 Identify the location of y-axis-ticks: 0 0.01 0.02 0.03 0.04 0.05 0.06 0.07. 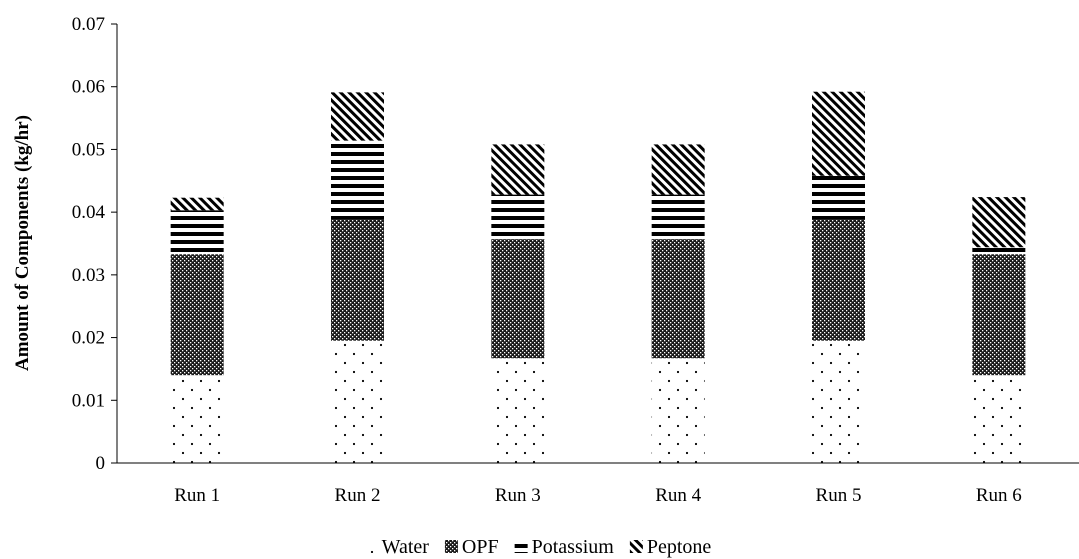
(94, 244).